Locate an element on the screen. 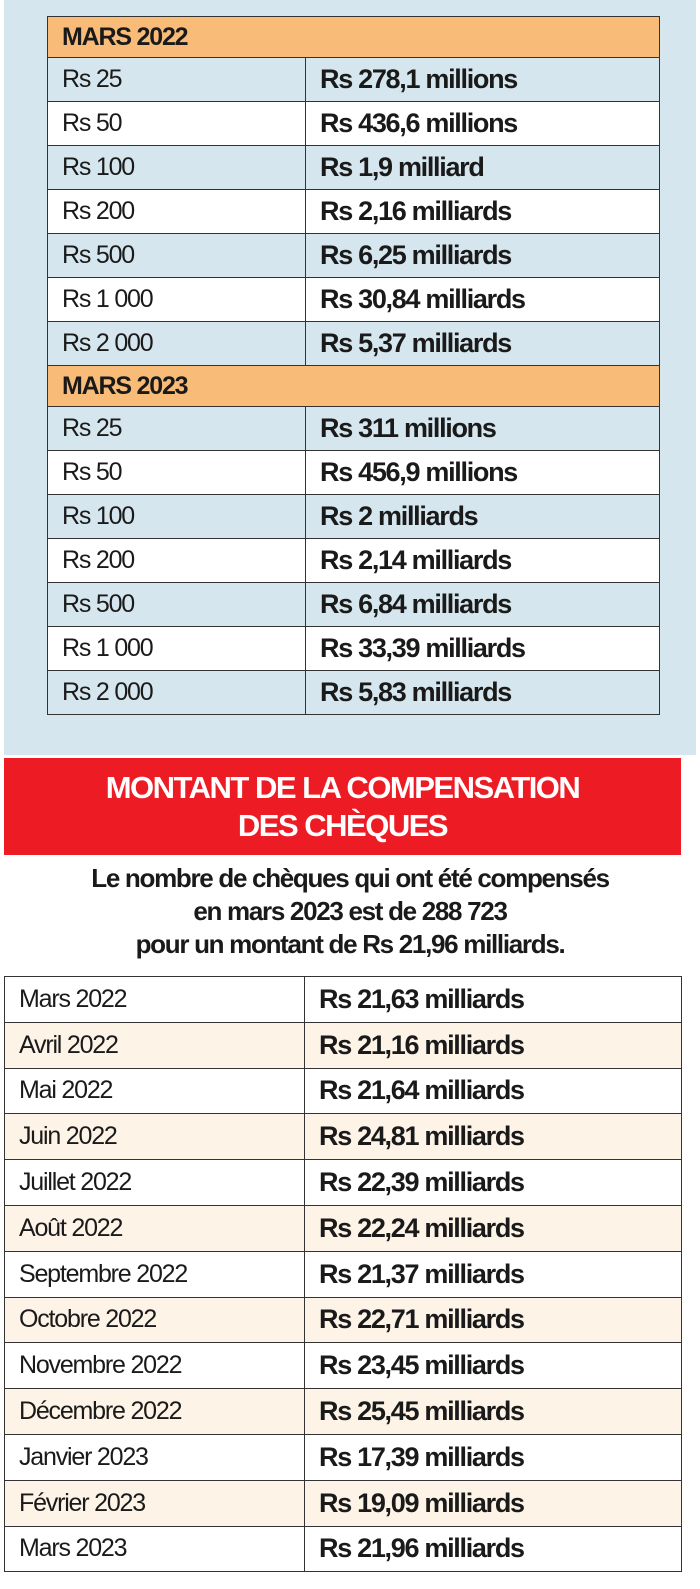  month-cell: Juillet 2022 is located at coordinates (154, 1182).